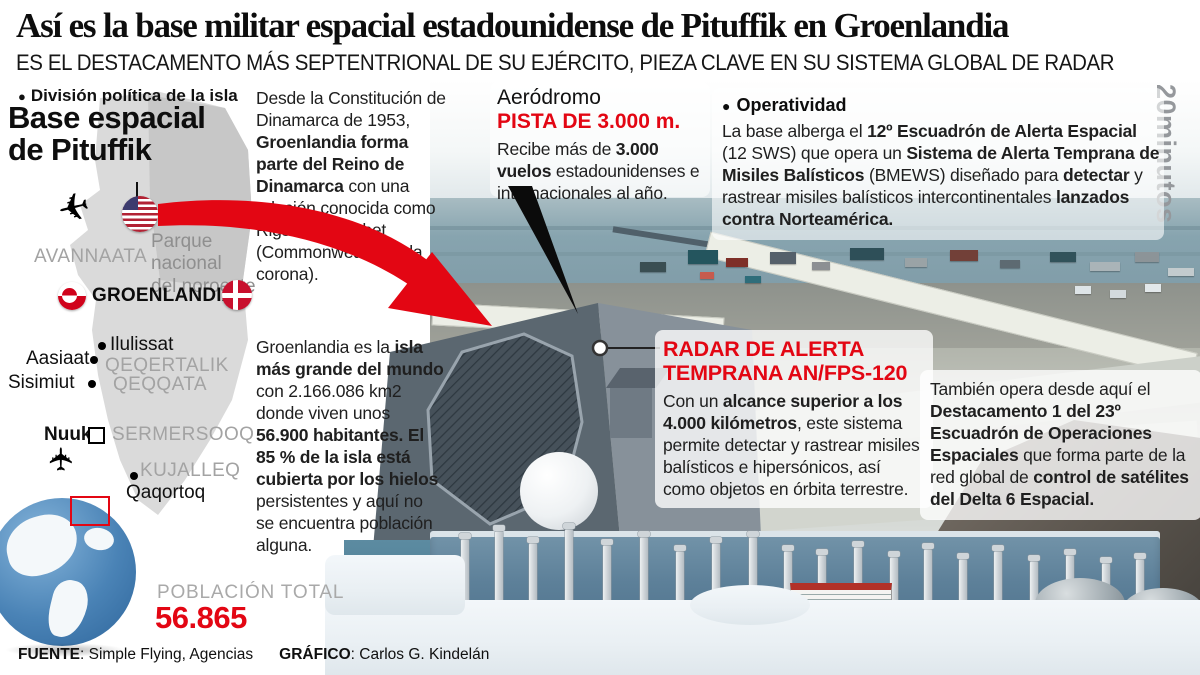  I want to click on radar-scrim, so click(794, 419).